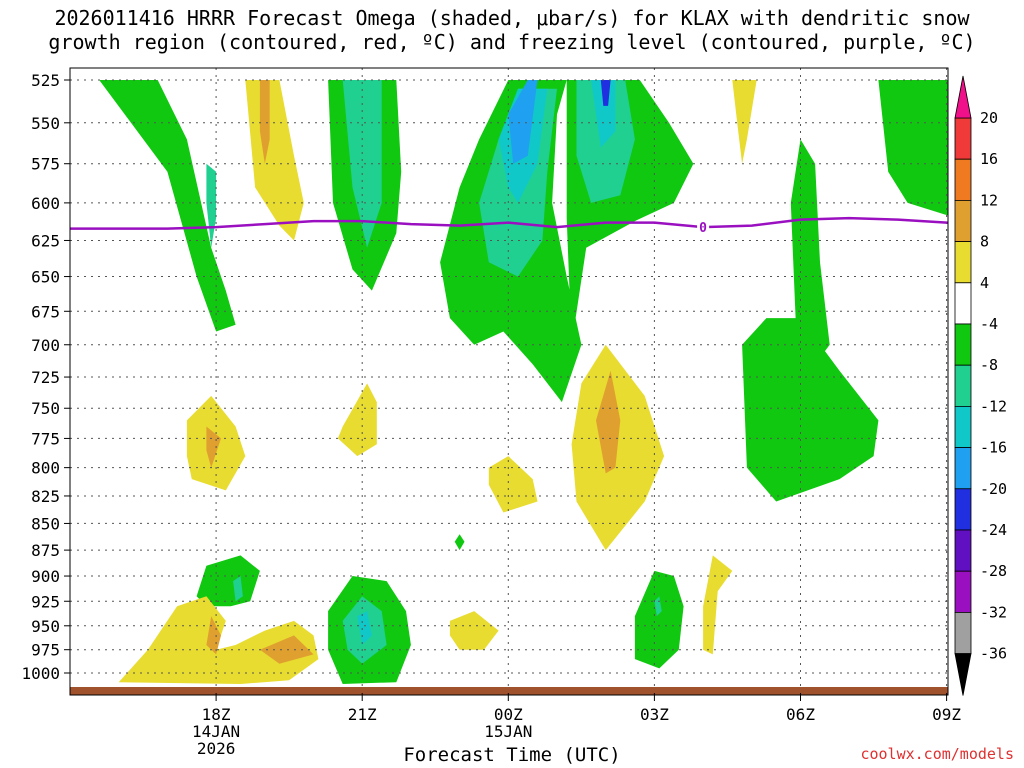 The image size is (1024, 768). Describe the element at coordinates (509, 691) in the screenshot. I see `ground-strip` at that location.